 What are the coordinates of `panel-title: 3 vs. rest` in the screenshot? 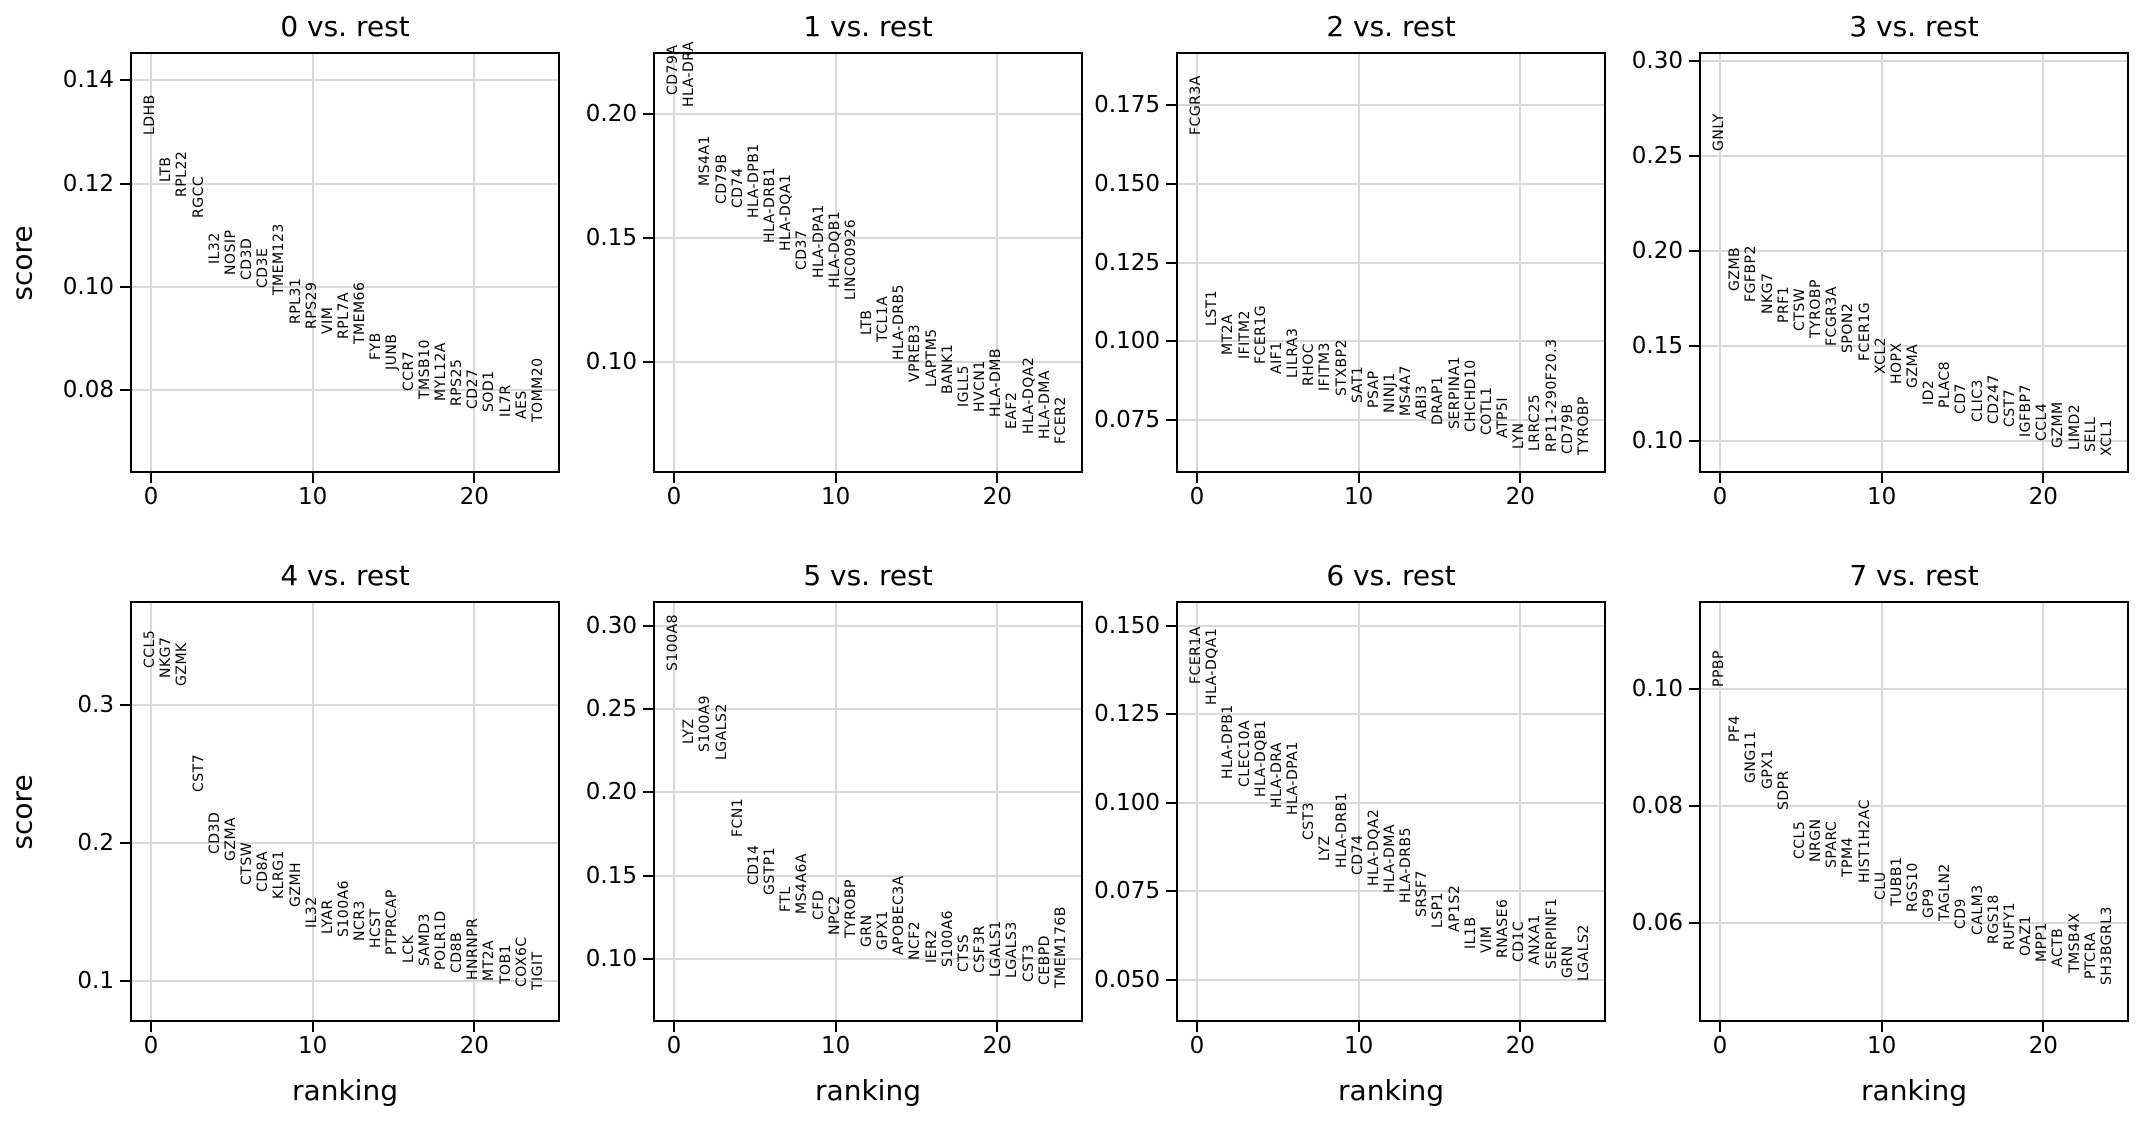 It's located at (1914, 26).